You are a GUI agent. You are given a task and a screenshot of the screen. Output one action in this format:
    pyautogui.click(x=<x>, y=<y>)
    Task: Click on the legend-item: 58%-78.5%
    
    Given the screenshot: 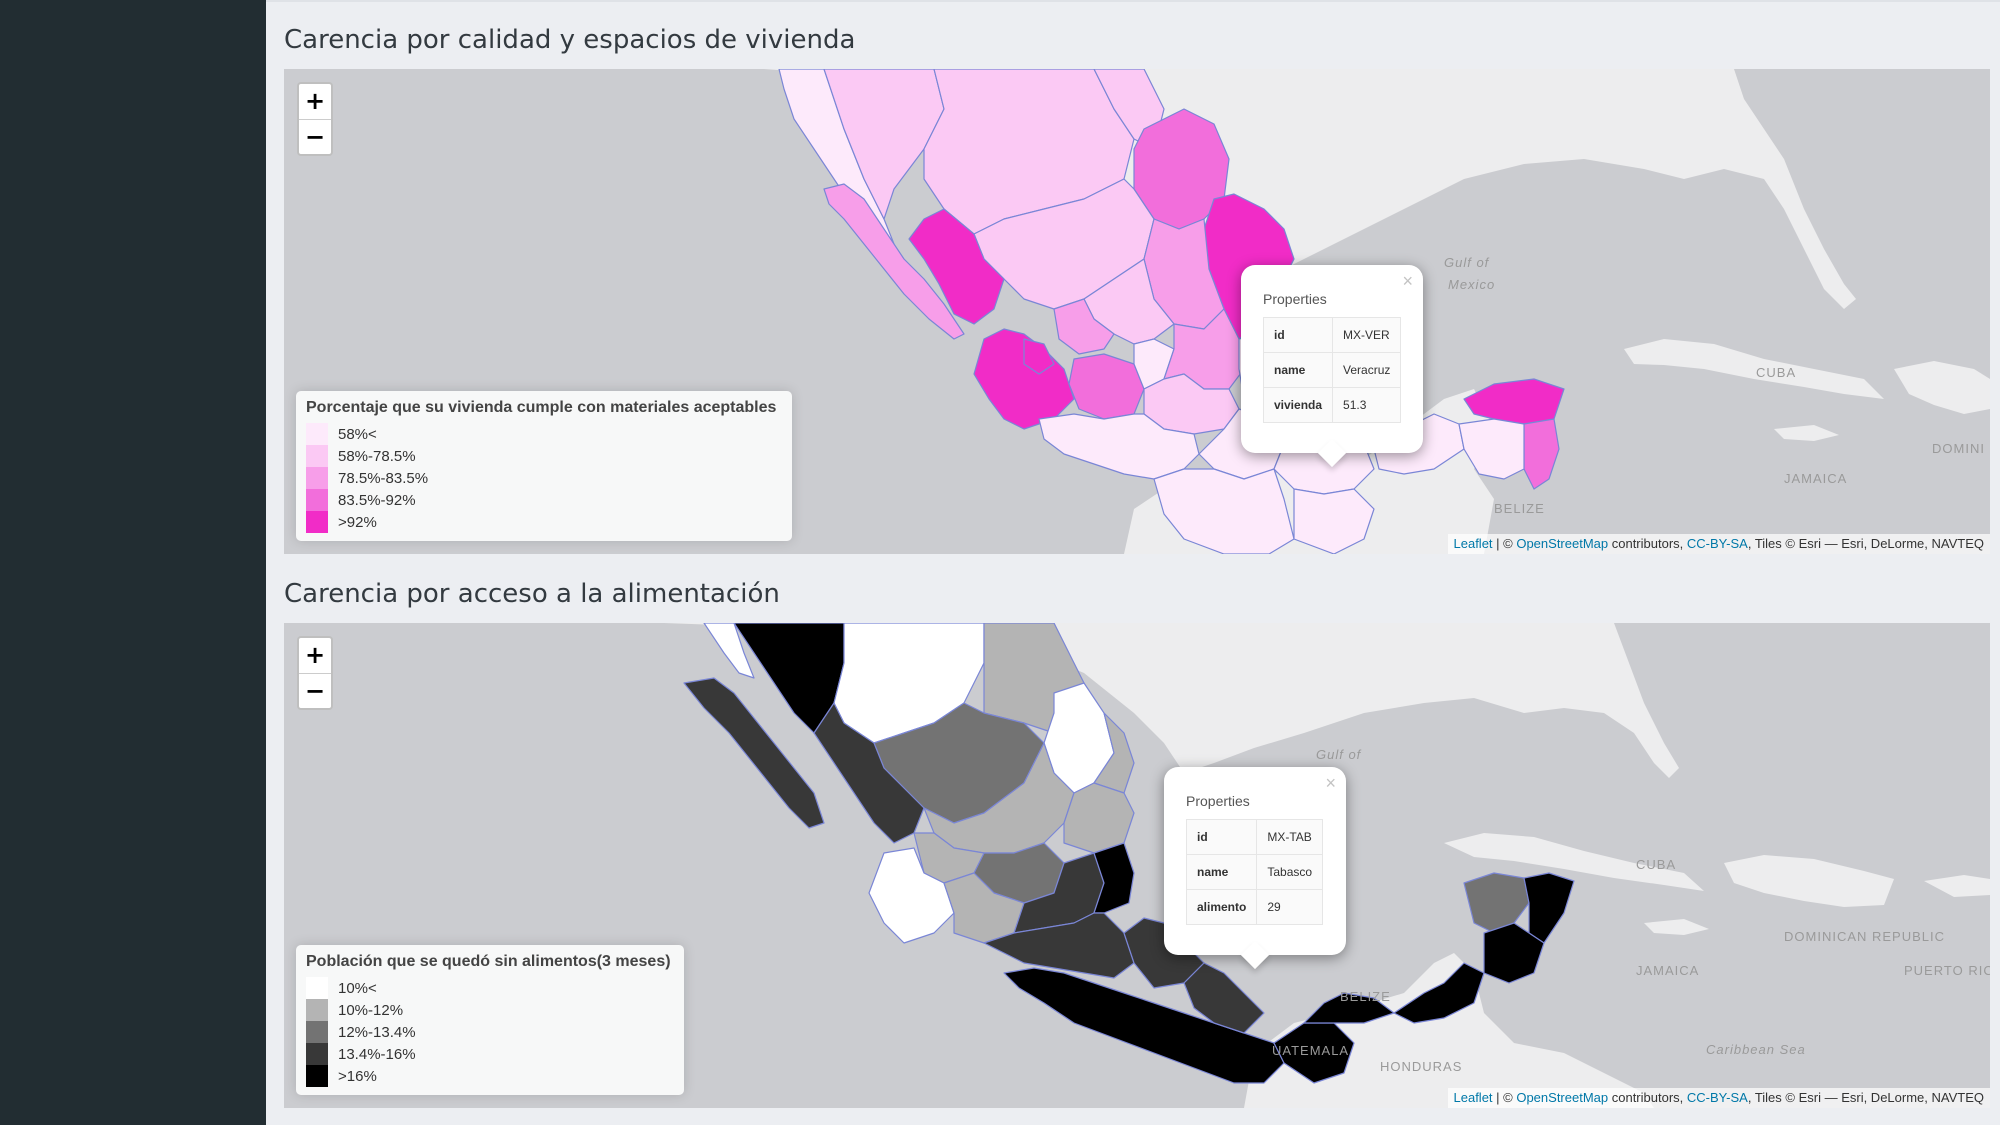 What is the action you would take?
    pyautogui.click(x=544, y=456)
    